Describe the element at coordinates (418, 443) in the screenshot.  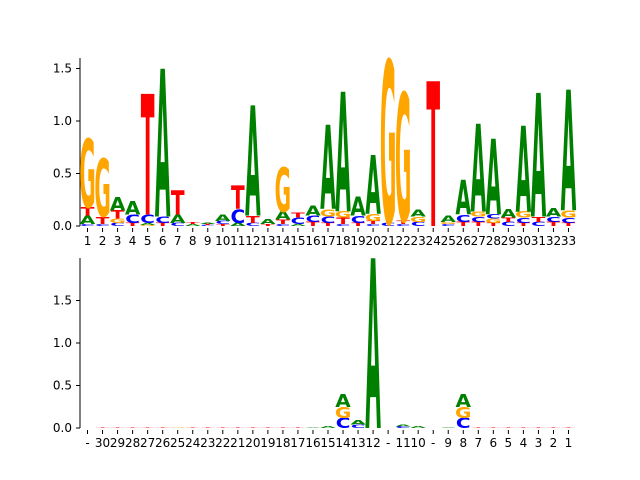
I see `x-tick-label: 10` at that location.